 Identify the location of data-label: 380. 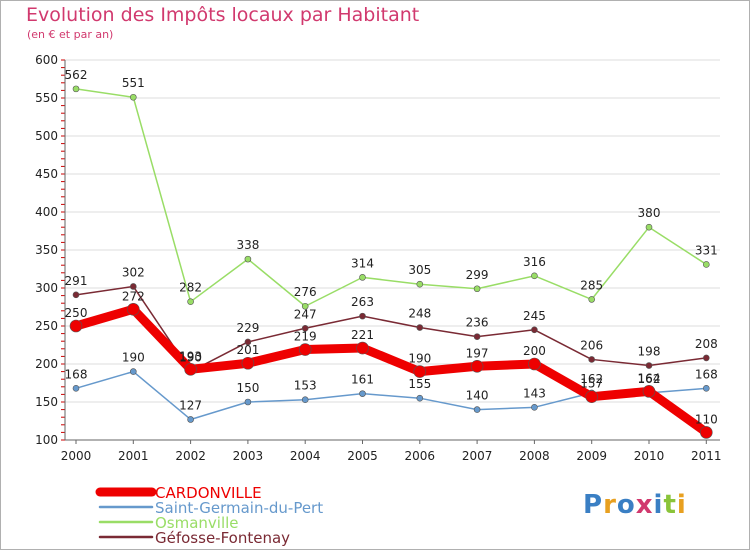
(649, 213).